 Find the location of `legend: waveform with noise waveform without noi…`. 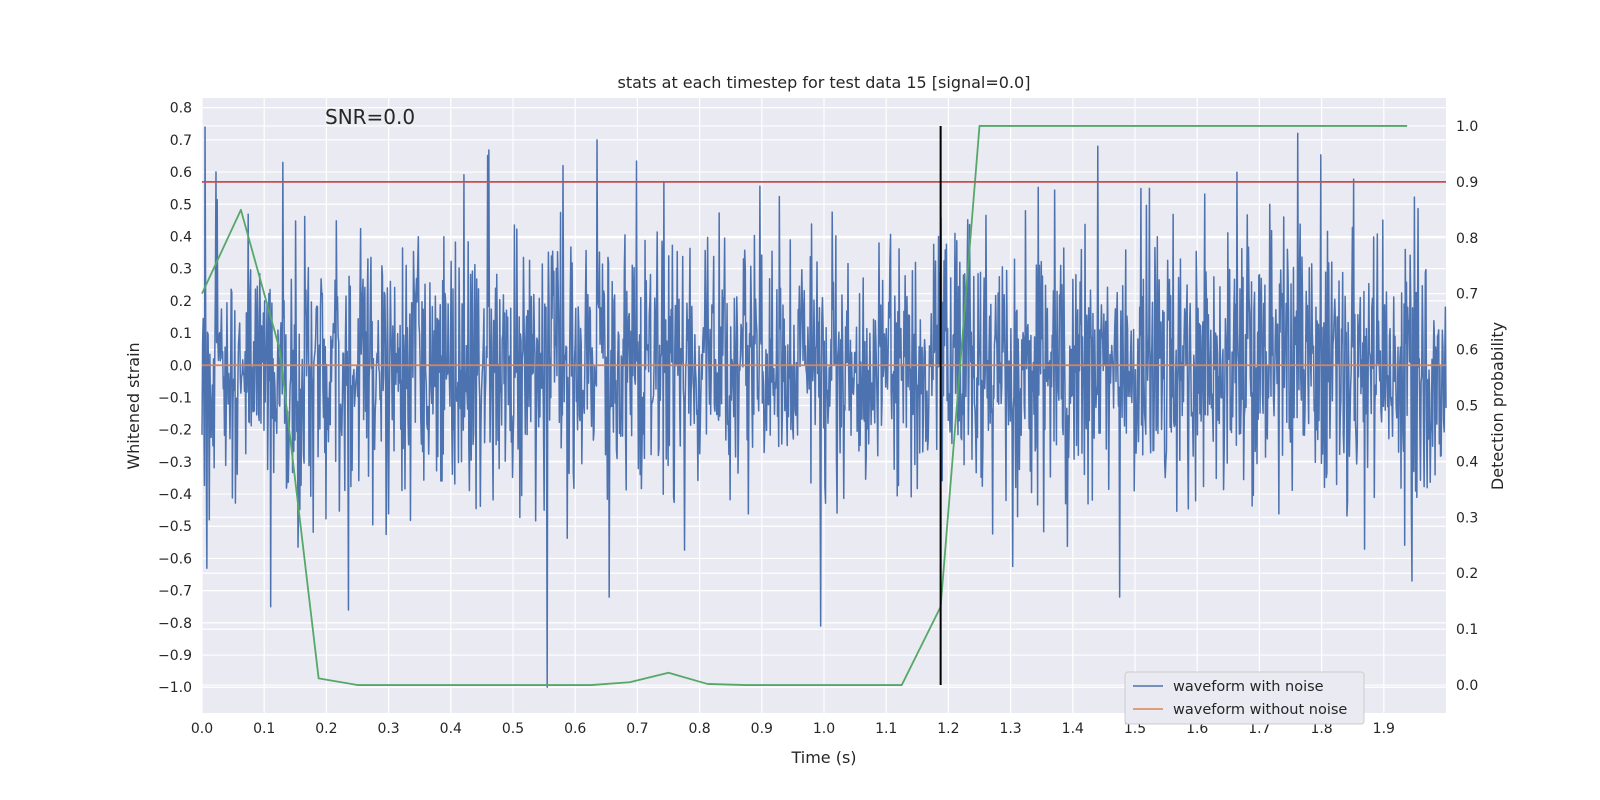

legend: waveform with noise waveform without noi… is located at coordinates (1244, 698).